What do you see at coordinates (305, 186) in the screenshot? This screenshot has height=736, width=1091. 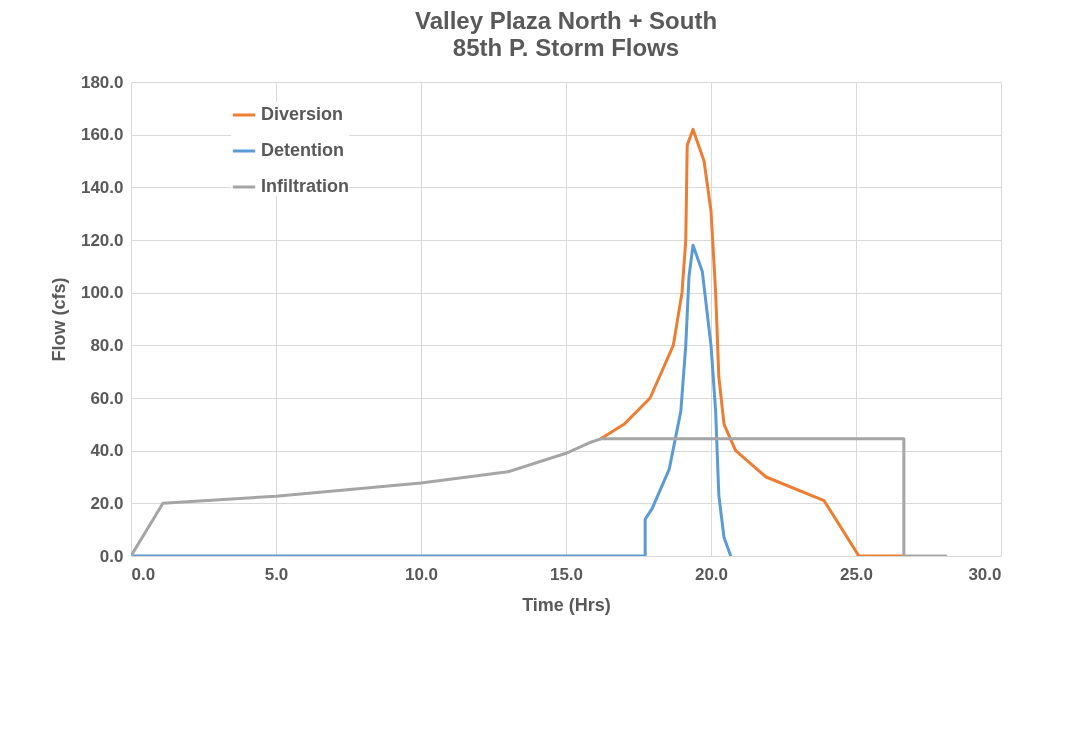 I see `legend-label: Infiltration` at bounding box center [305, 186].